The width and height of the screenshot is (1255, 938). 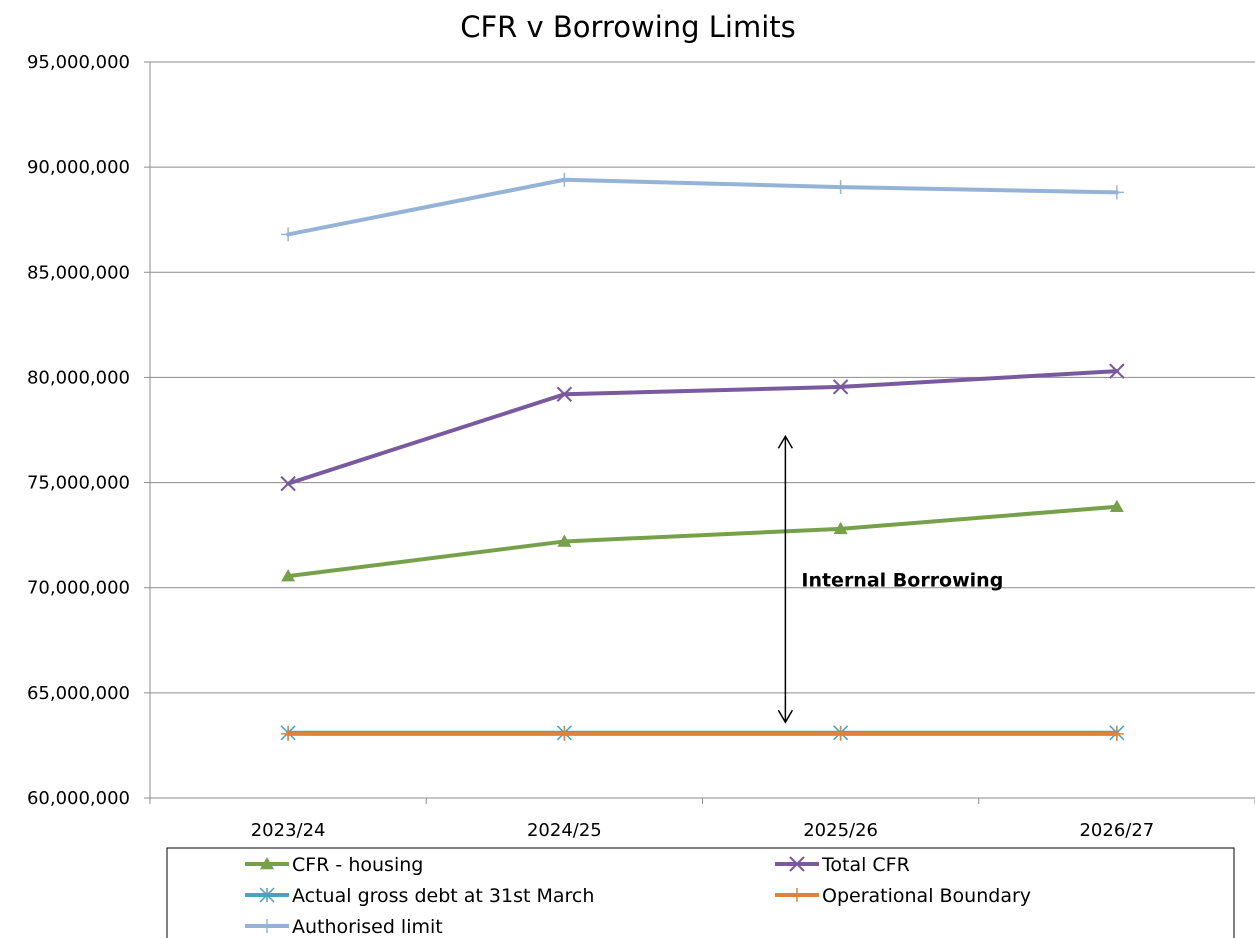 I want to click on x-tick-label: 2025/26, so click(x=840, y=830).